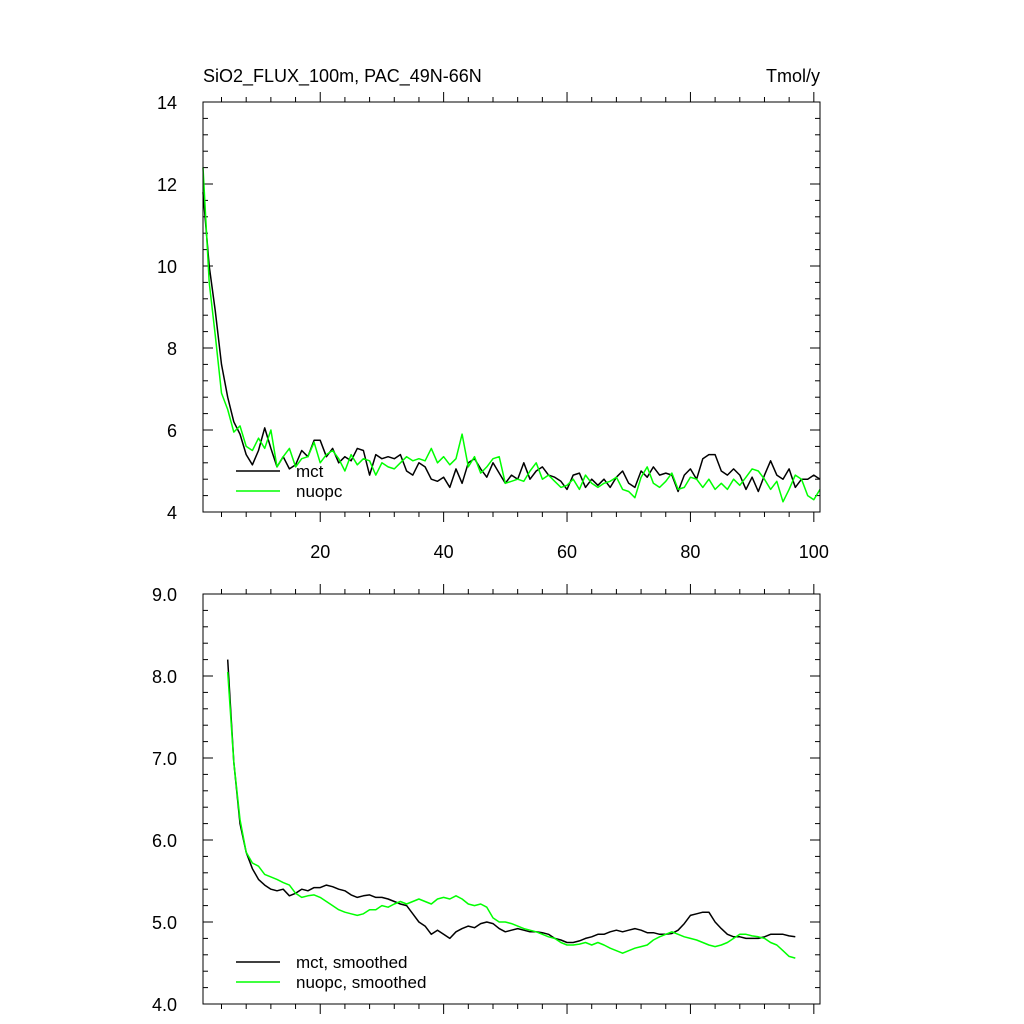 The image size is (1024, 1024). I want to click on y-tick-label: 12, so click(167, 185).